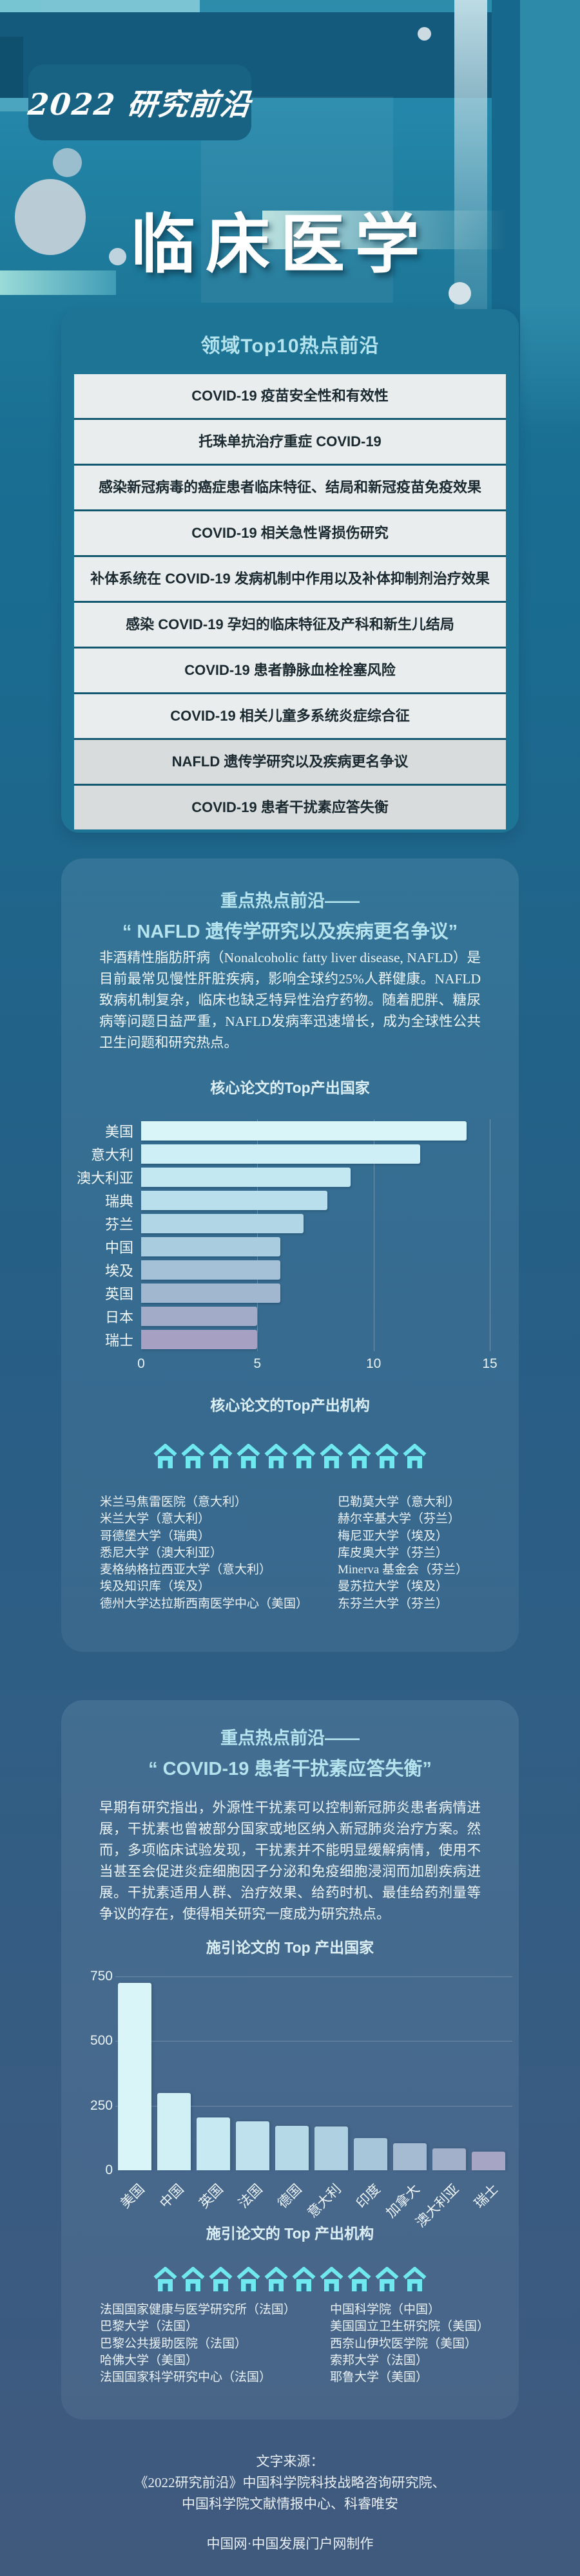 The width and height of the screenshot is (580, 2576). What do you see at coordinates (198, 2309) in the screenshot?
I see `institution-item: 法国国家健康与医学研究所（法国）` at bounding box center [198, 2309].